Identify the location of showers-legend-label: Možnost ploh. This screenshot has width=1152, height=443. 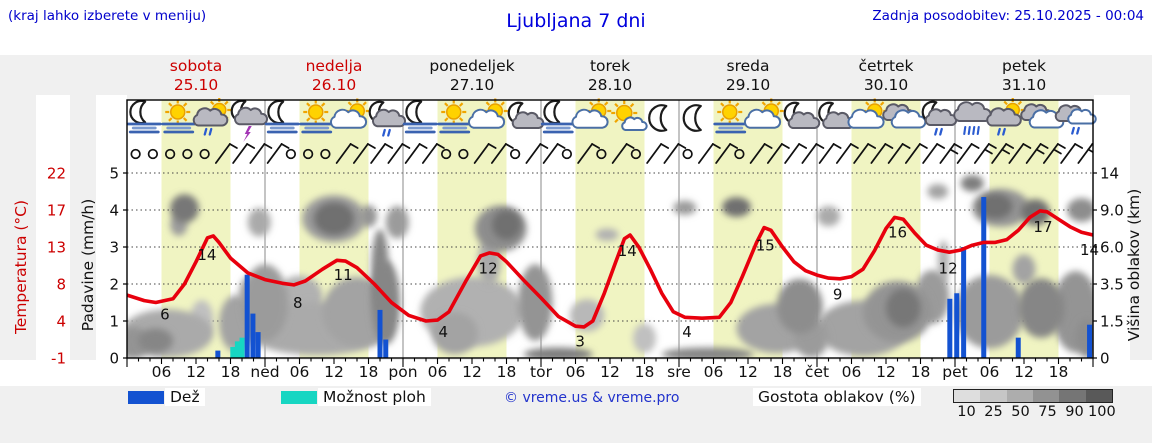
(374, 397).